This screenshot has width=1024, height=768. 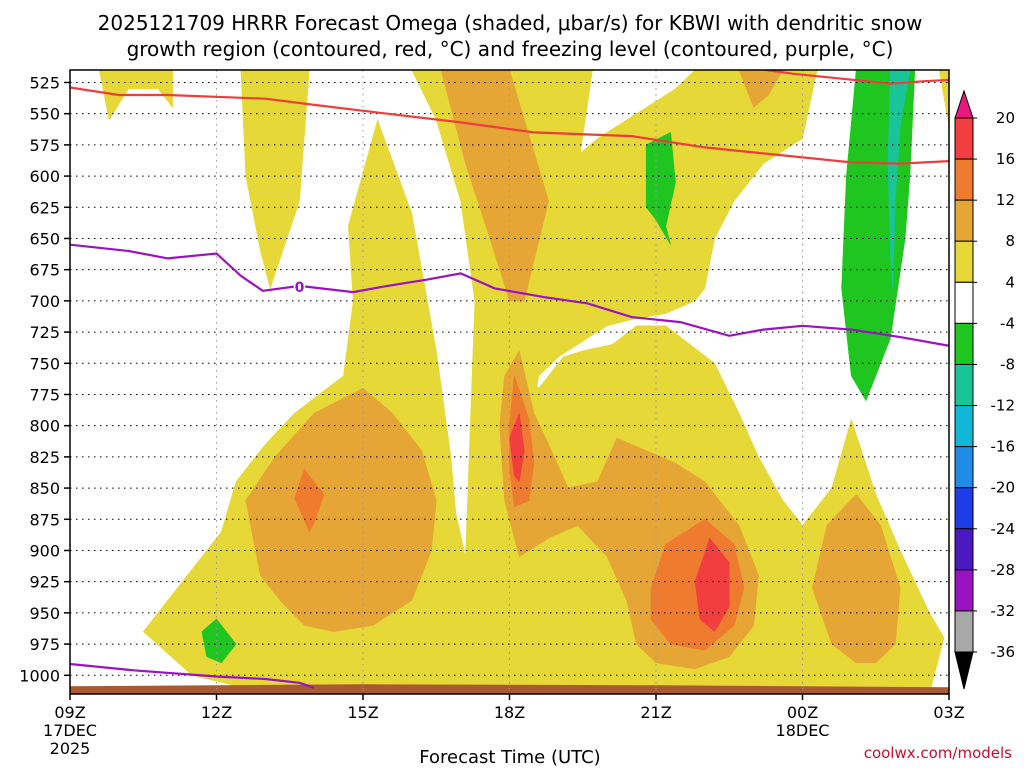 I want to click on colorbar-label-12: -32, so click(x=1003, y=611).